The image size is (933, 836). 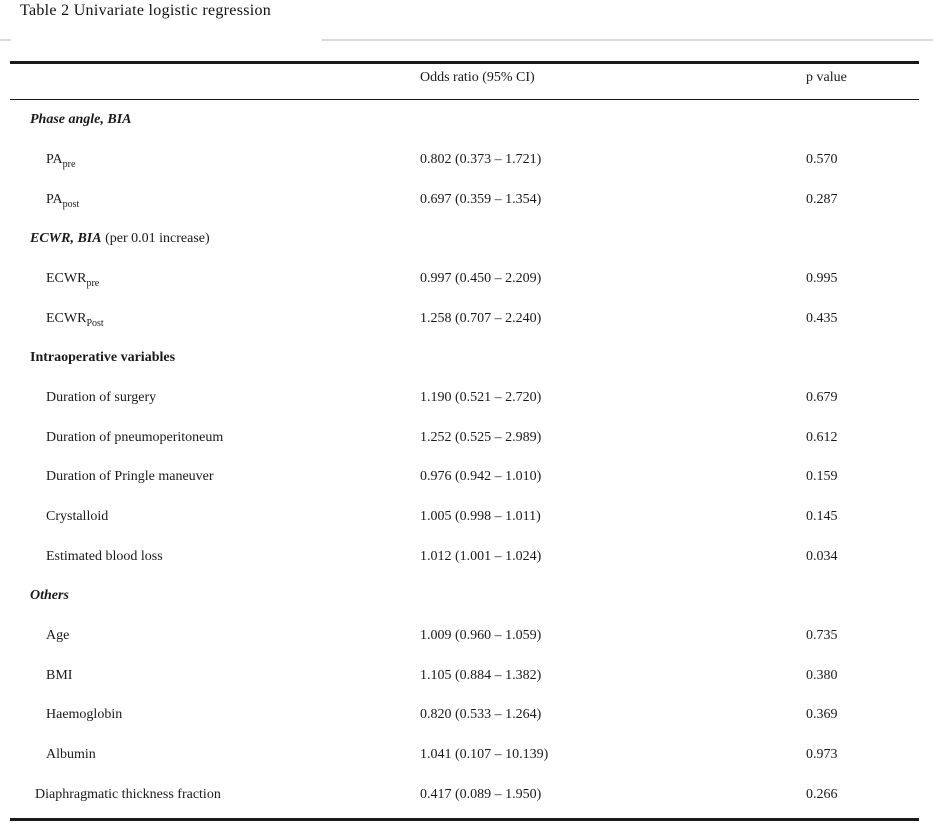 What do you see at coordinates (59, 675) in the screenshot?
I see `row-label: BMI` at bounding box center [59, 675].